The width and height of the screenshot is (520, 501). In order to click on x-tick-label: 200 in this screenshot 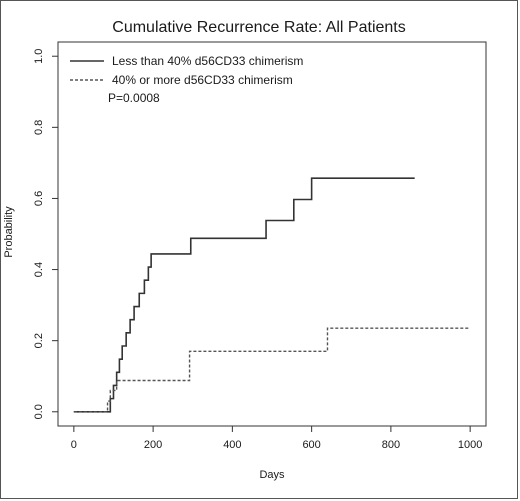, I will do `click(153, 445)`.